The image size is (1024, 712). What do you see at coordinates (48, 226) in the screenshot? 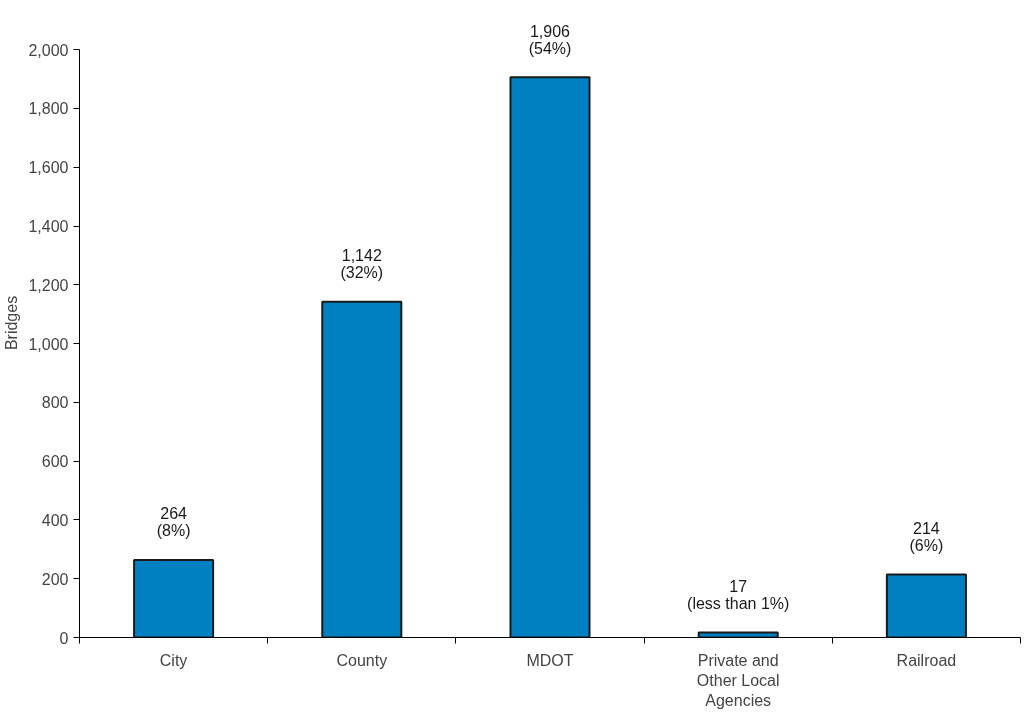
I see `y-tick-label: 1,400` at bounding box center [48, 226].